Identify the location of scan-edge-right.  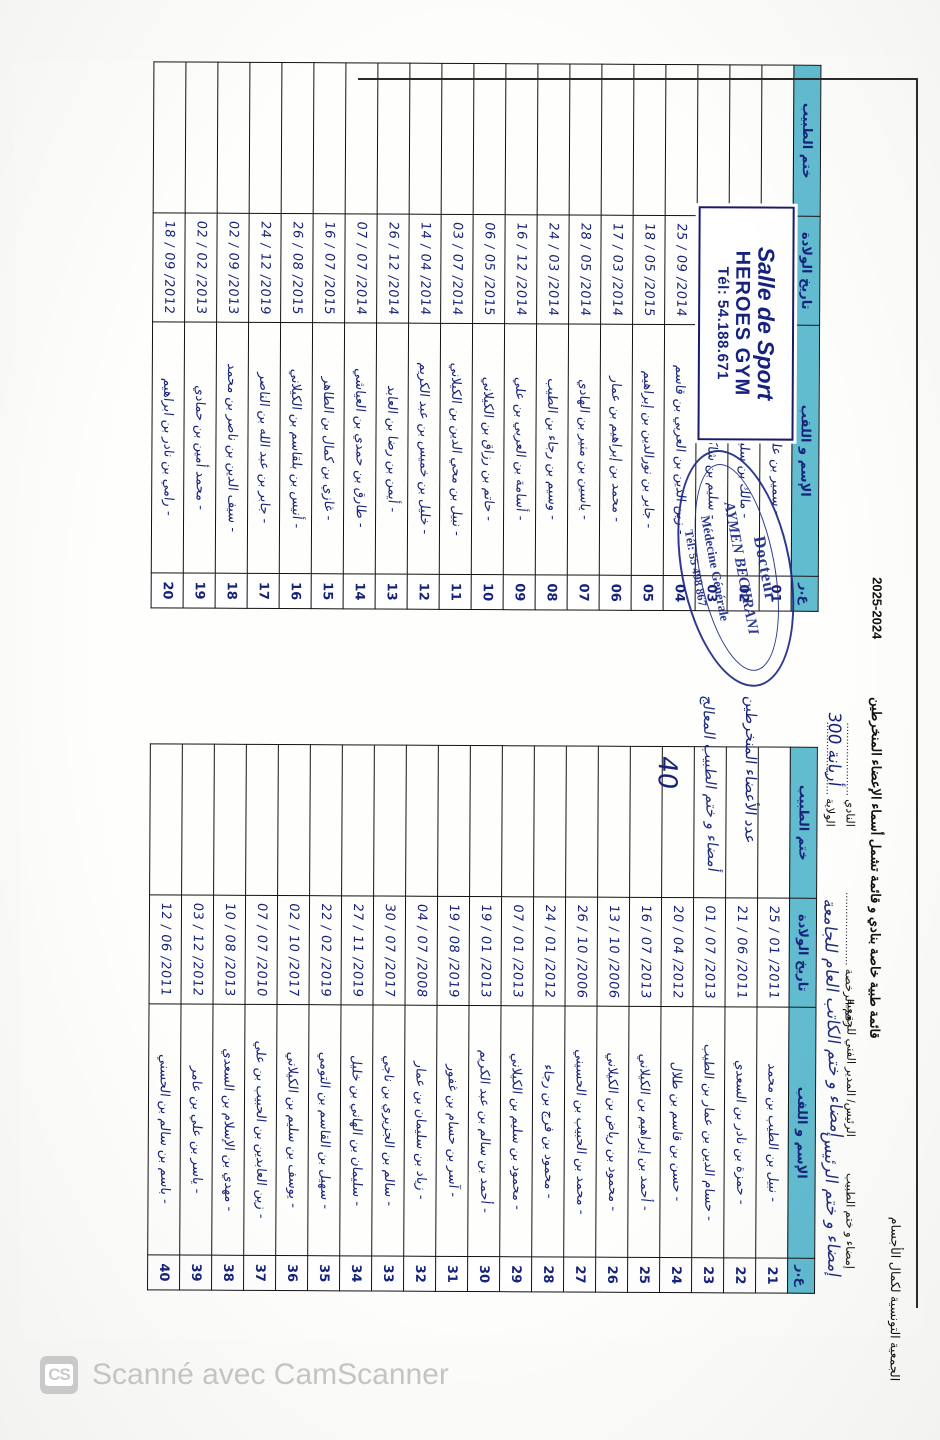
(917, 693).